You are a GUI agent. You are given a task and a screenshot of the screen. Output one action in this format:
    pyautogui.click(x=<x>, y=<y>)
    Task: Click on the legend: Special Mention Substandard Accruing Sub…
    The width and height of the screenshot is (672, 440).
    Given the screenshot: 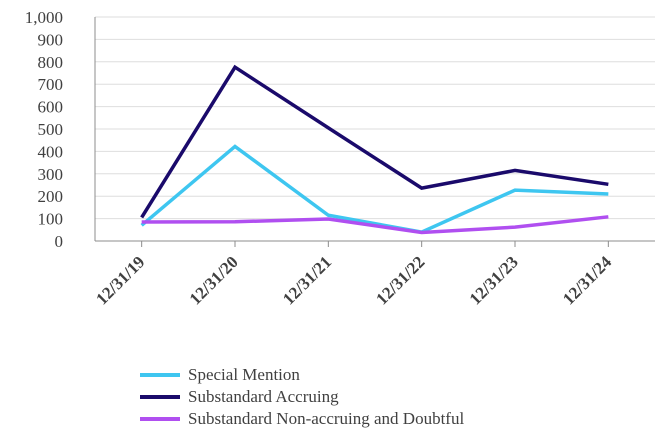 What is the action you would take?
    pyautogui.click(x=302, y=397)
    